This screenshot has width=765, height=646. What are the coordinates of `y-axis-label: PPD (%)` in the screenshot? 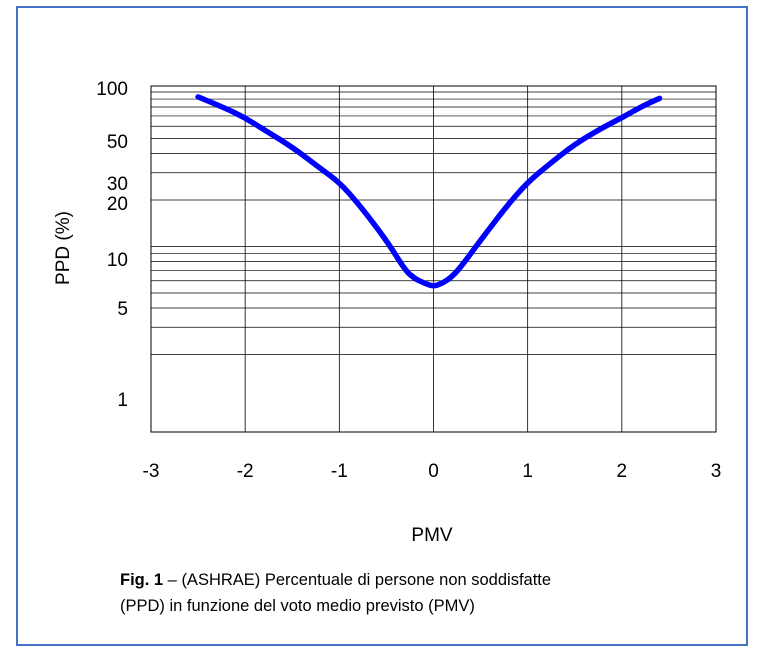 It's located at (63, 248).